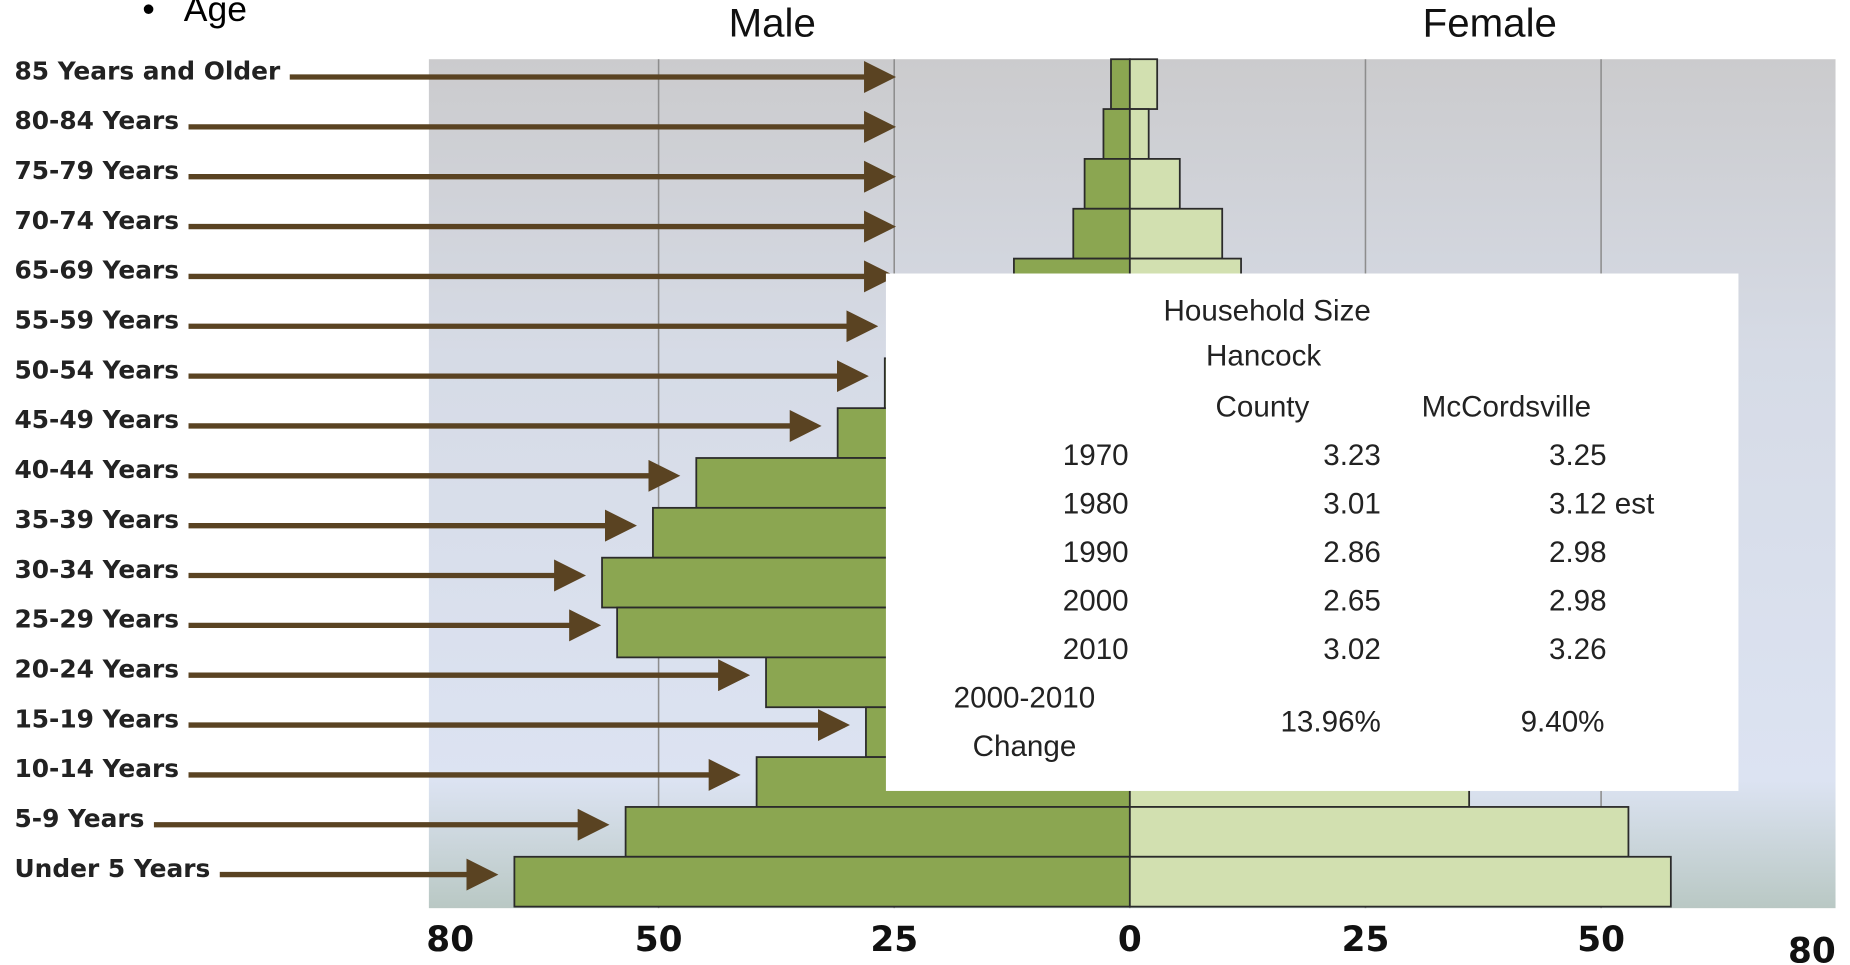 The width and height of the screenshot is (1850, 965). I want to click on table-header: McCordsville, so click(1506, 406).